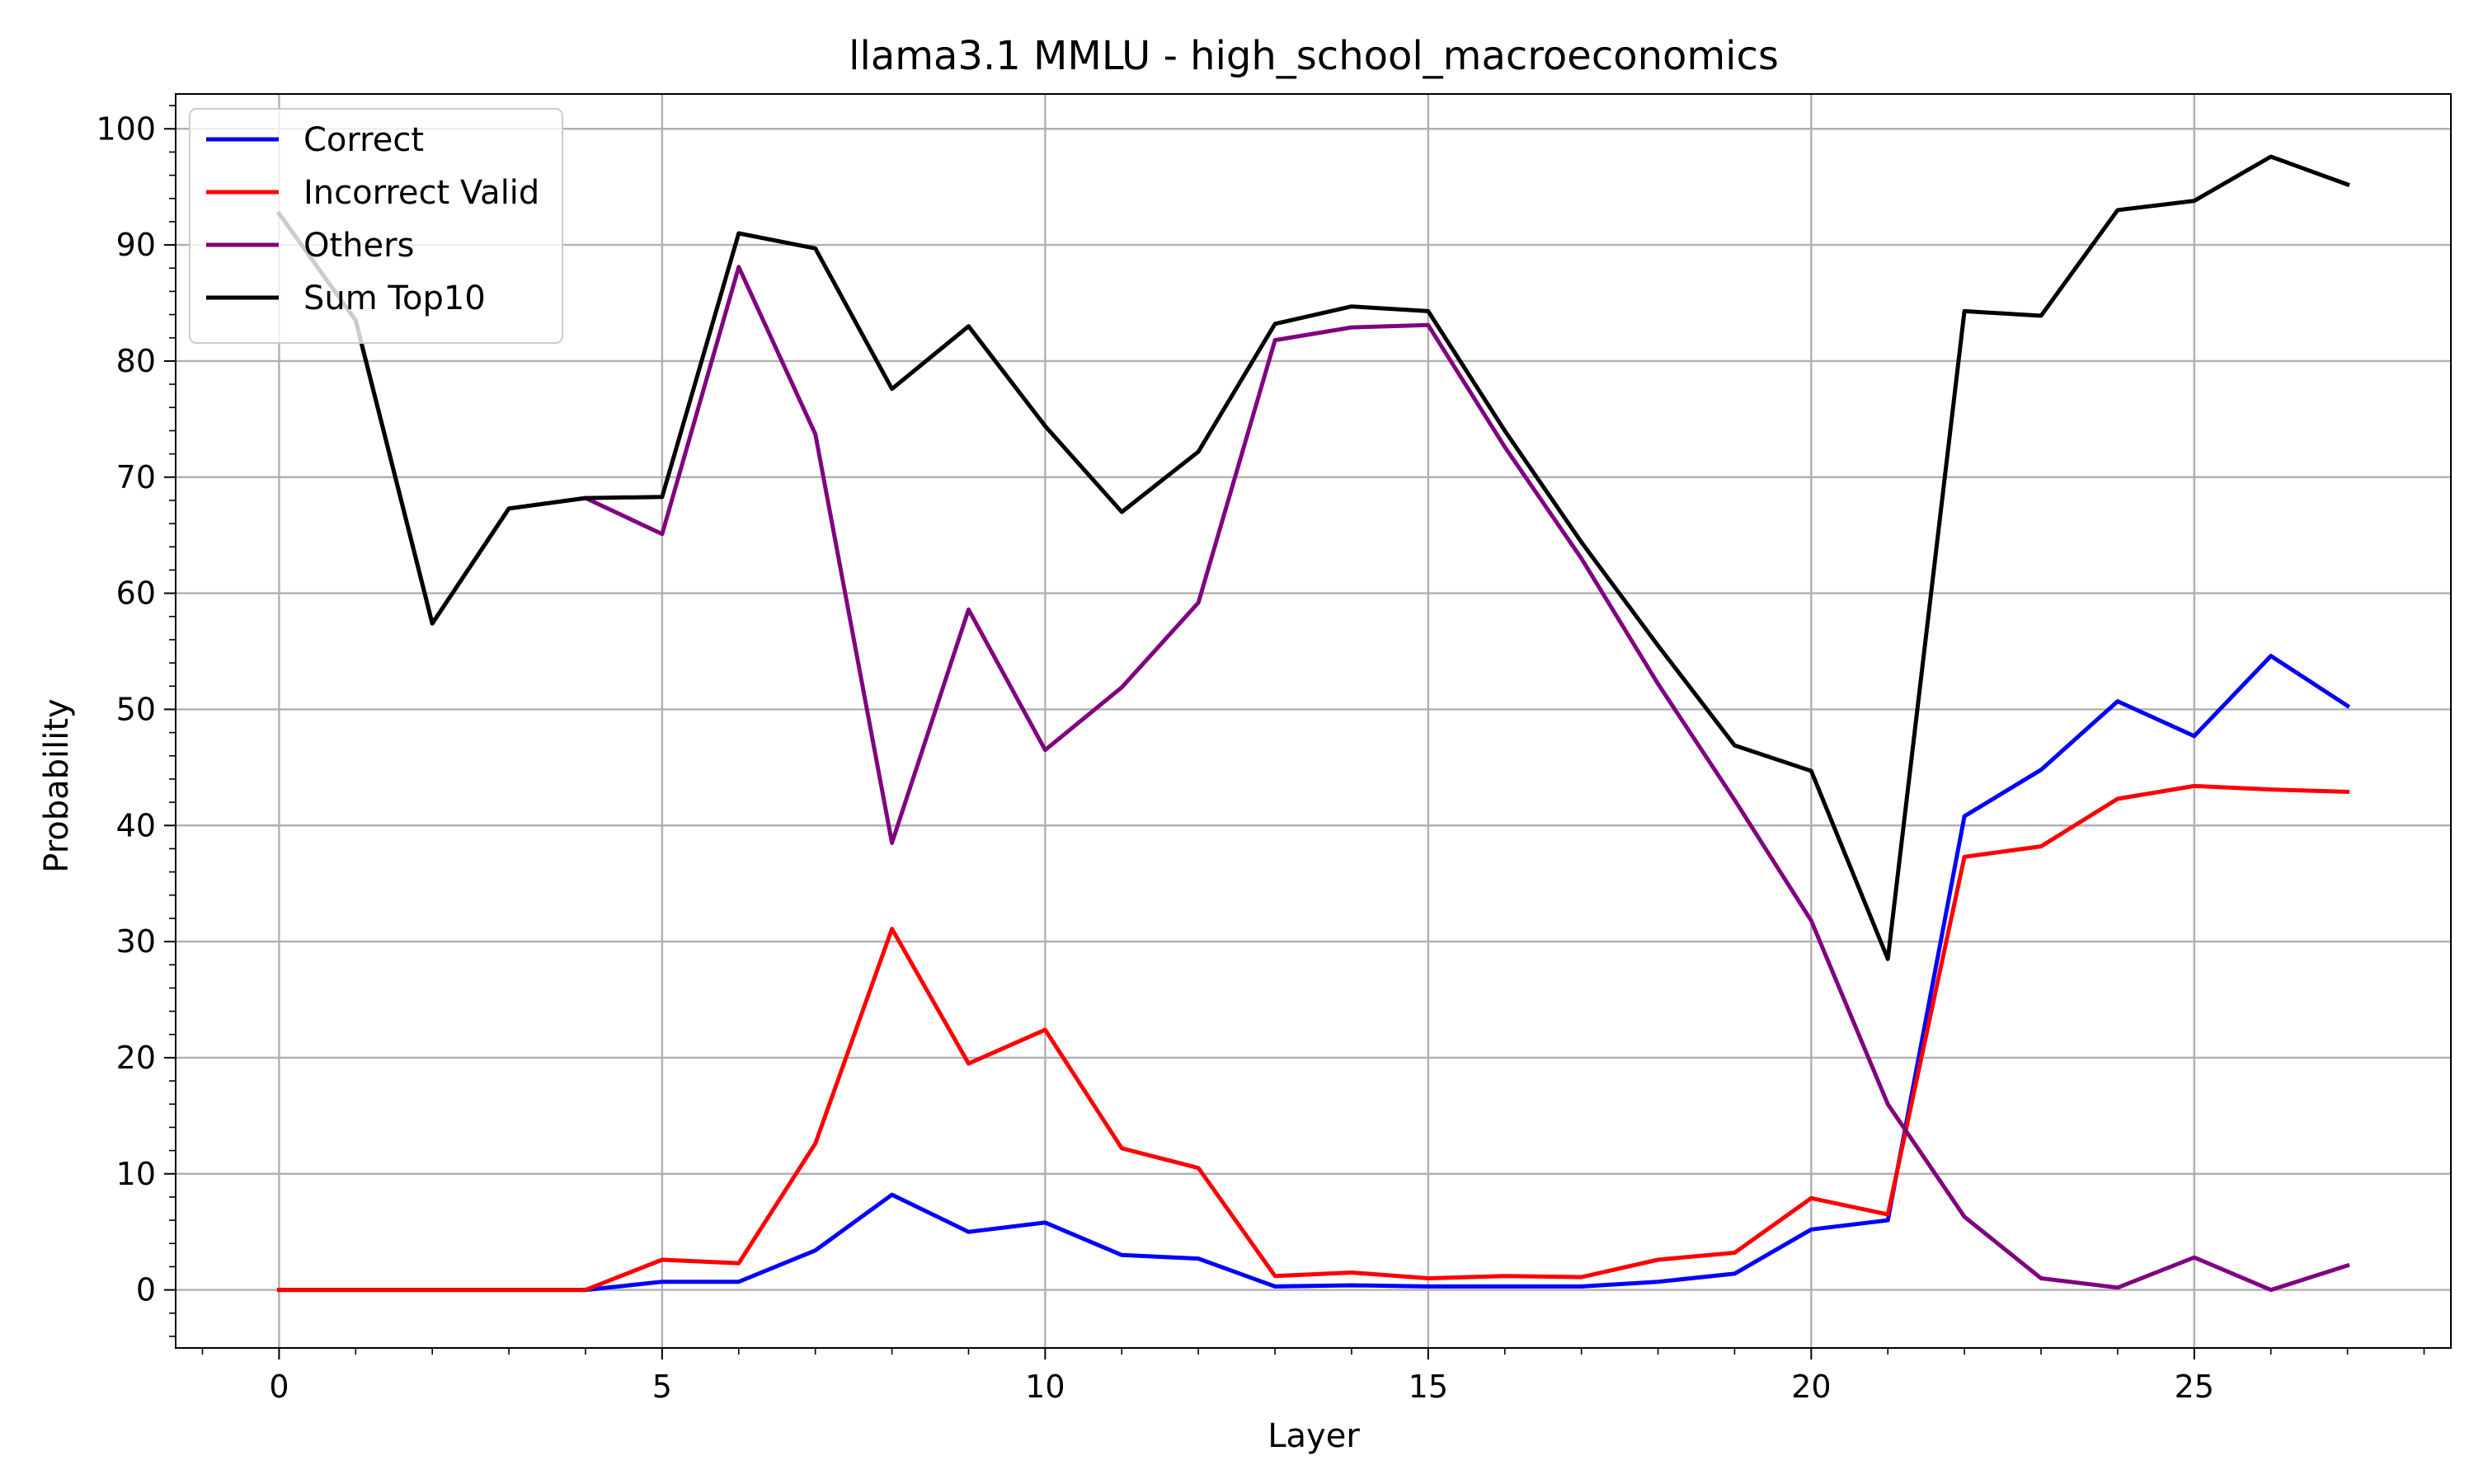 This screenshot has width=2474, height=1484. Describe the element at coordinates (57, 785) in the screenshot. I see `y-axis-label: Probability` at that location.